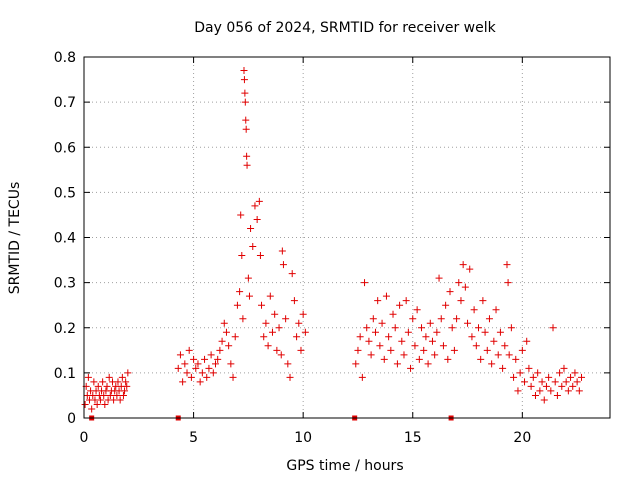  What do you see at coordinates (413, 438) in the screenshot?
I see `x-tick-label: 15` at bounding box center [413, 438].